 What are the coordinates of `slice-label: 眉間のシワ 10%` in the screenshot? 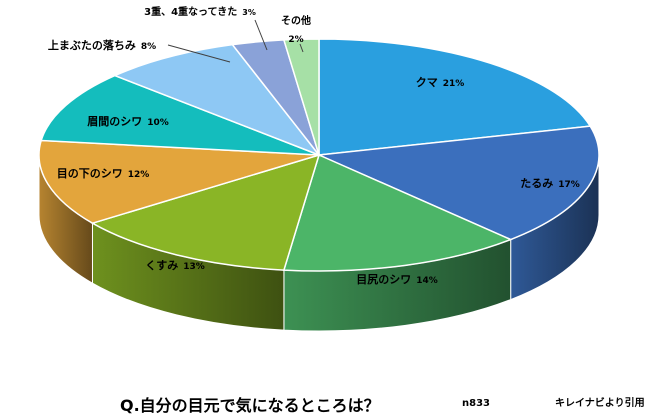 It's located at (128, 121).